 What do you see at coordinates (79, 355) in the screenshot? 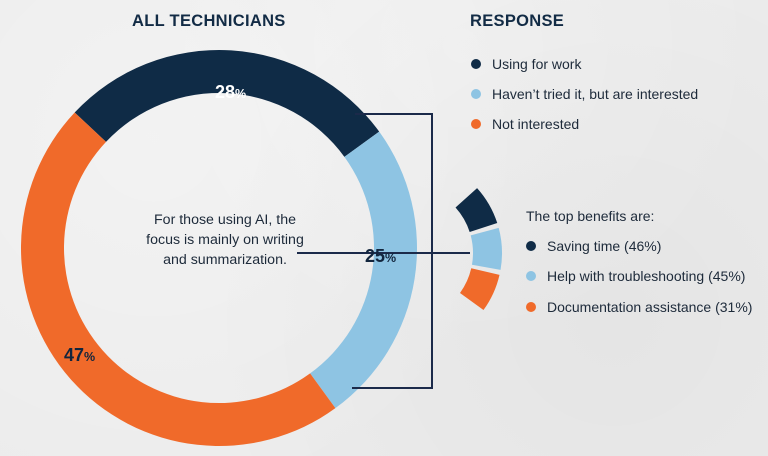
I see `pct-label-not-interested: 47%` at bounding box center [79, 355].